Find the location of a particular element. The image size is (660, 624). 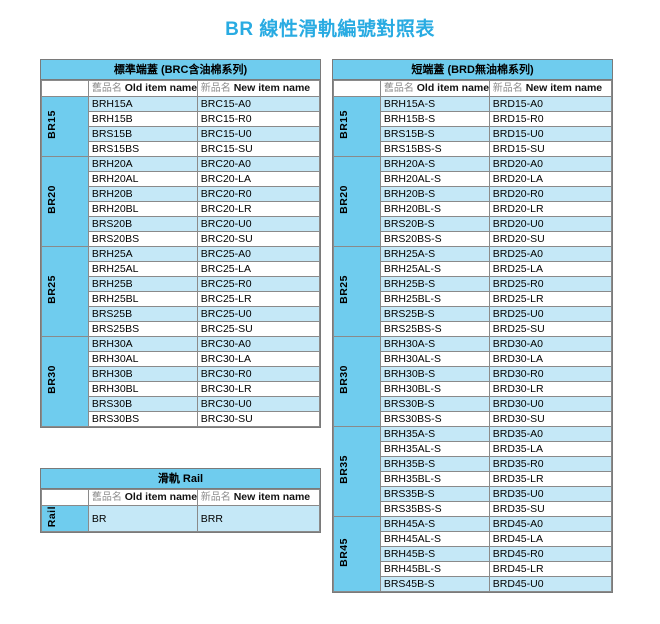

cell-new-item-name: BRC30-SU is located at coordinates (258, 419).